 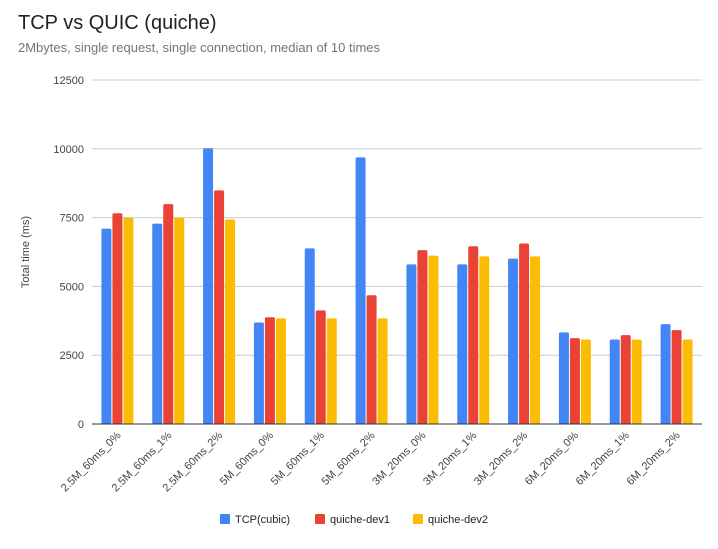 I want to click on y-tick-label: 2500, so click(x=72, y=356).